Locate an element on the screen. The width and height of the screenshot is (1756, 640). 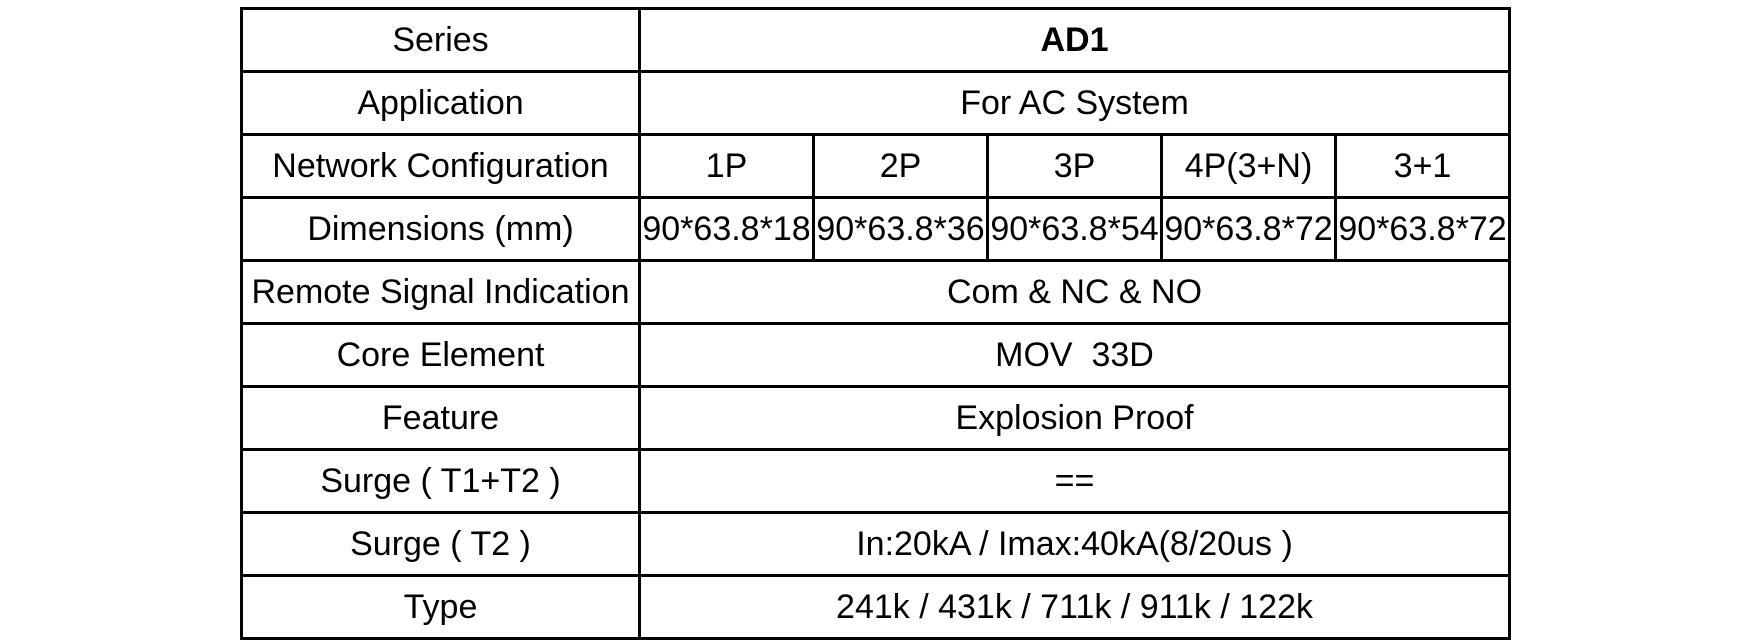
row-label-feature: Feature is located at coordinates (440, 418).